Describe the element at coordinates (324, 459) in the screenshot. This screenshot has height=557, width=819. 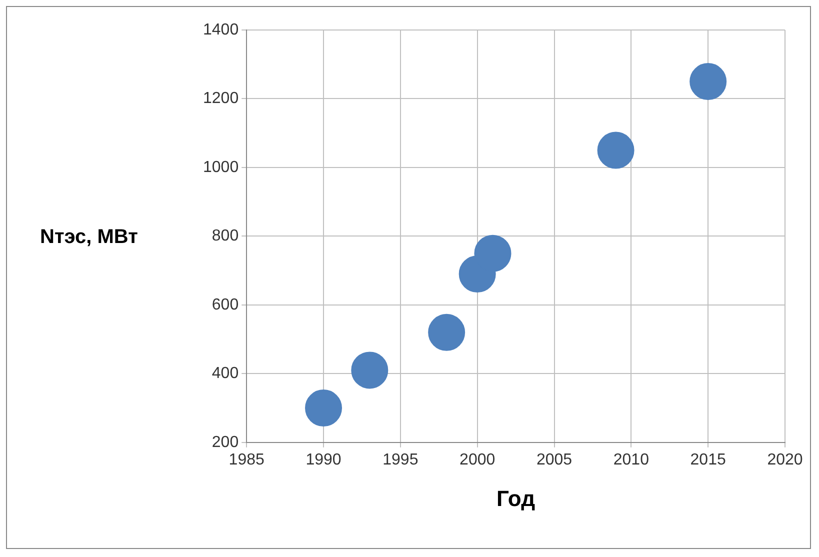
I see `x-tick-label: 1990` at that location.